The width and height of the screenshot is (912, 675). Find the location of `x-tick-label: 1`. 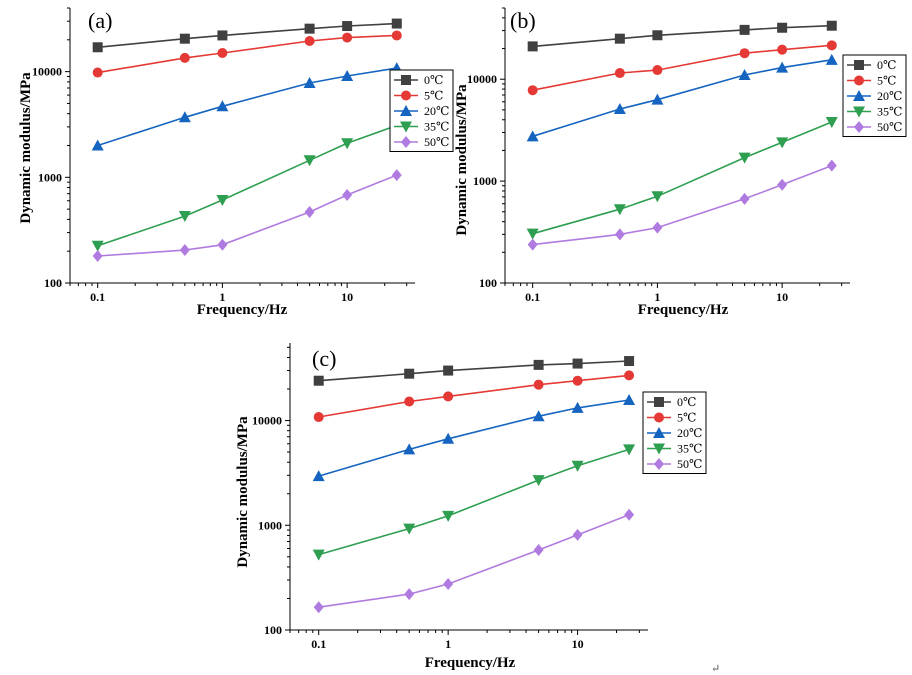

x-tick-label: 1 is located at coordinates (448, 644).